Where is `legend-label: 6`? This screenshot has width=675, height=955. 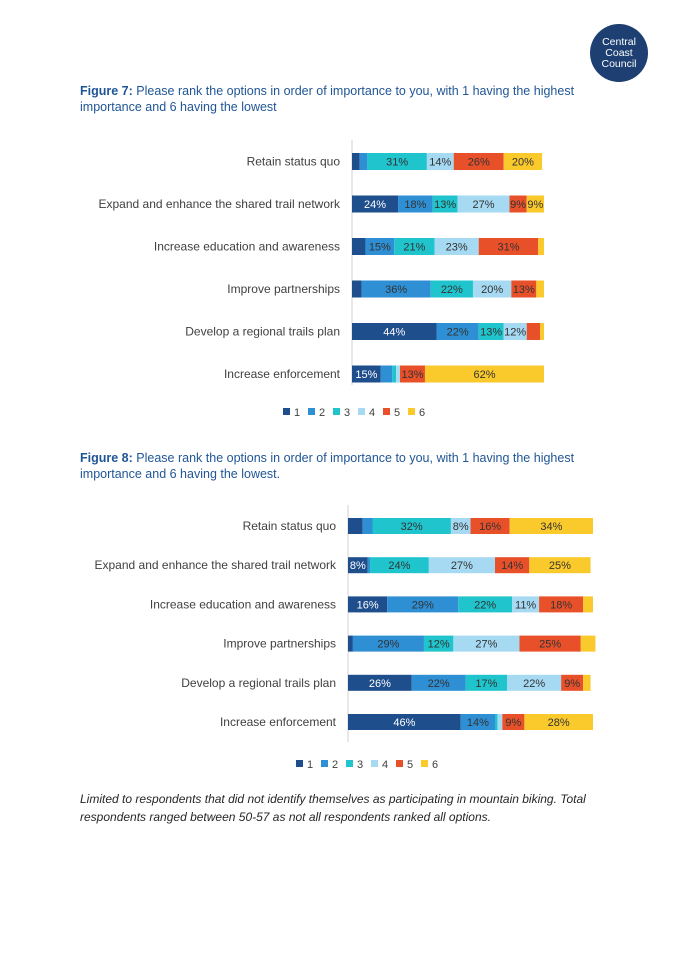 legend-label: 6 is located at coordinates (435, 765).